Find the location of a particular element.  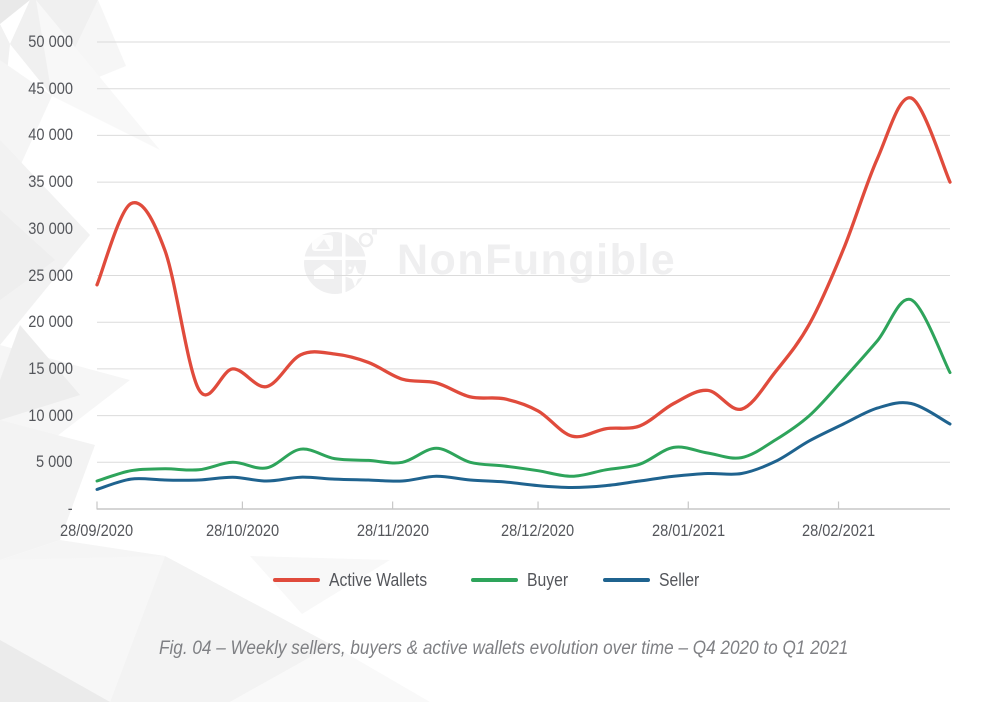

legend-item-active-wallets: Active Wallets is located at coordinates (358, 580).